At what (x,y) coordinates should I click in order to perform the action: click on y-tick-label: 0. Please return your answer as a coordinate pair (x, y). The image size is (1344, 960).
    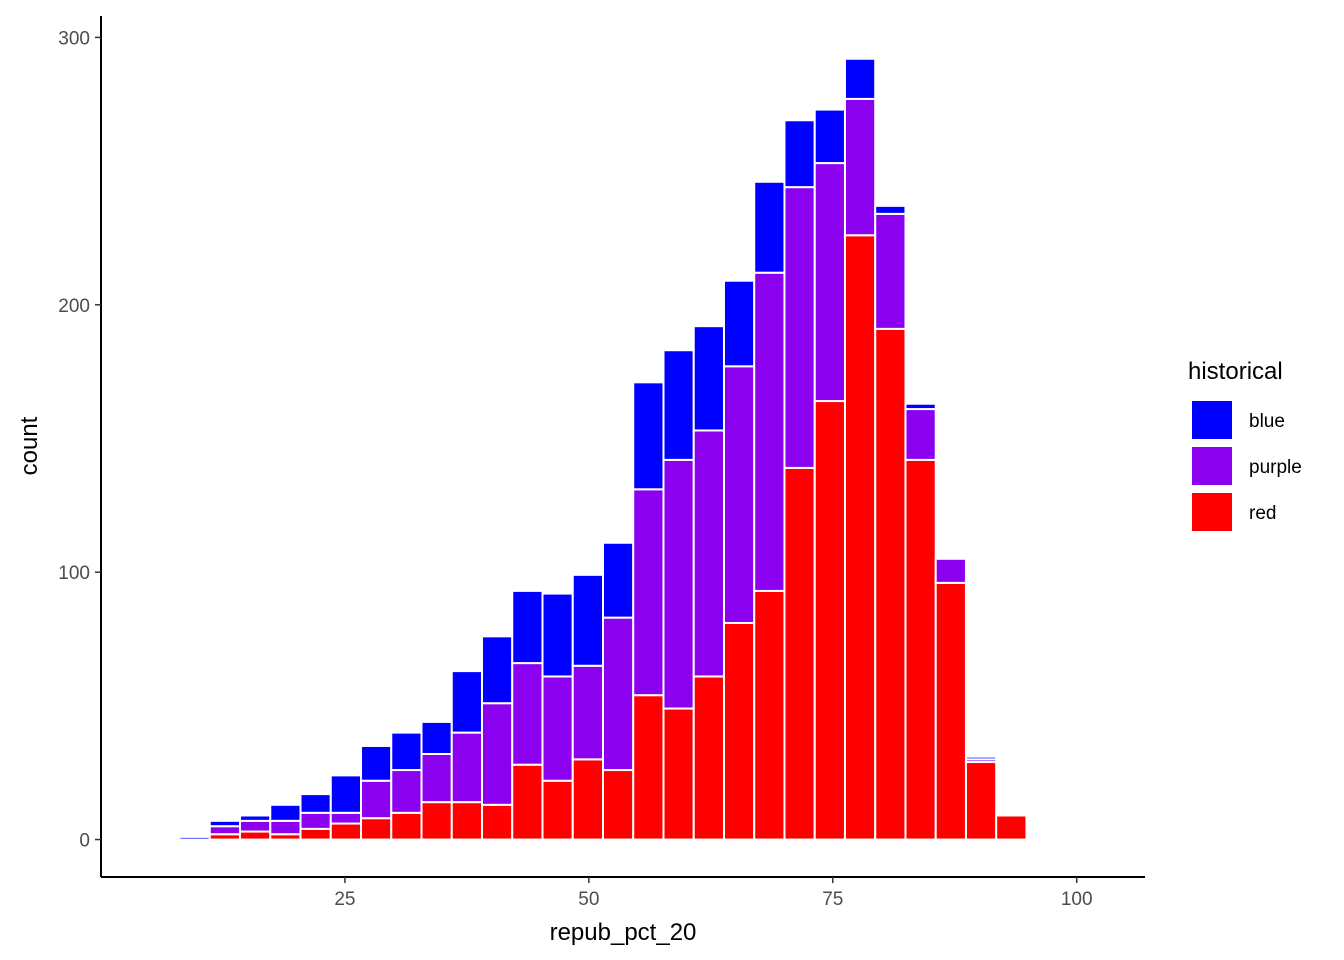
    Looking at the image, I should click on (84, 841).